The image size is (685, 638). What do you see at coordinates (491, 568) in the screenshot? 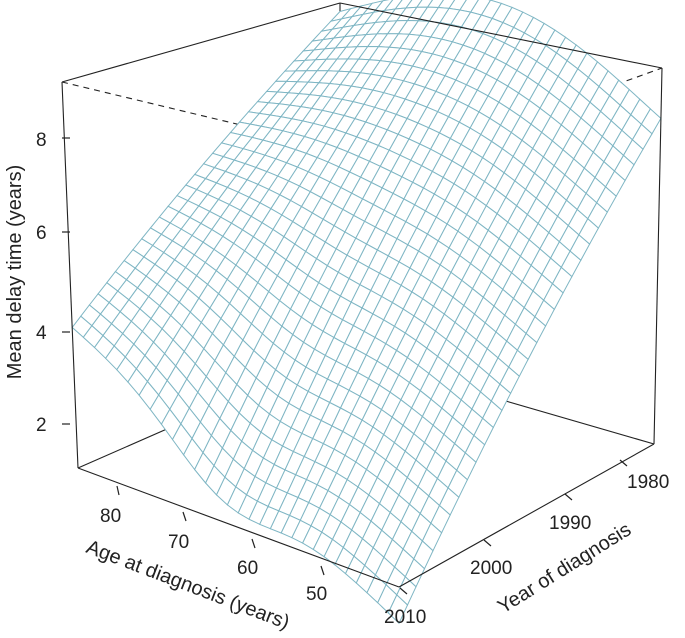
I see `year-tick-label-2000: 2000` at bounding box center [491, 568].